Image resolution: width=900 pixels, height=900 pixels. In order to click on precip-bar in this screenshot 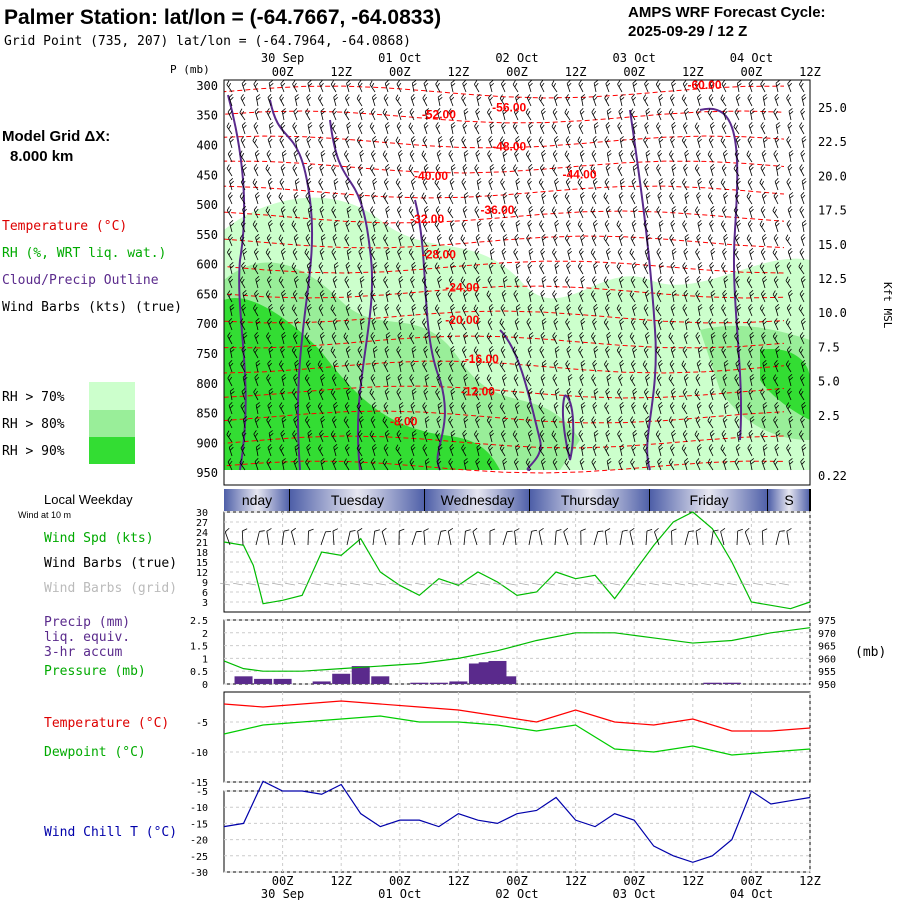, I will do `click(419, 683)`.